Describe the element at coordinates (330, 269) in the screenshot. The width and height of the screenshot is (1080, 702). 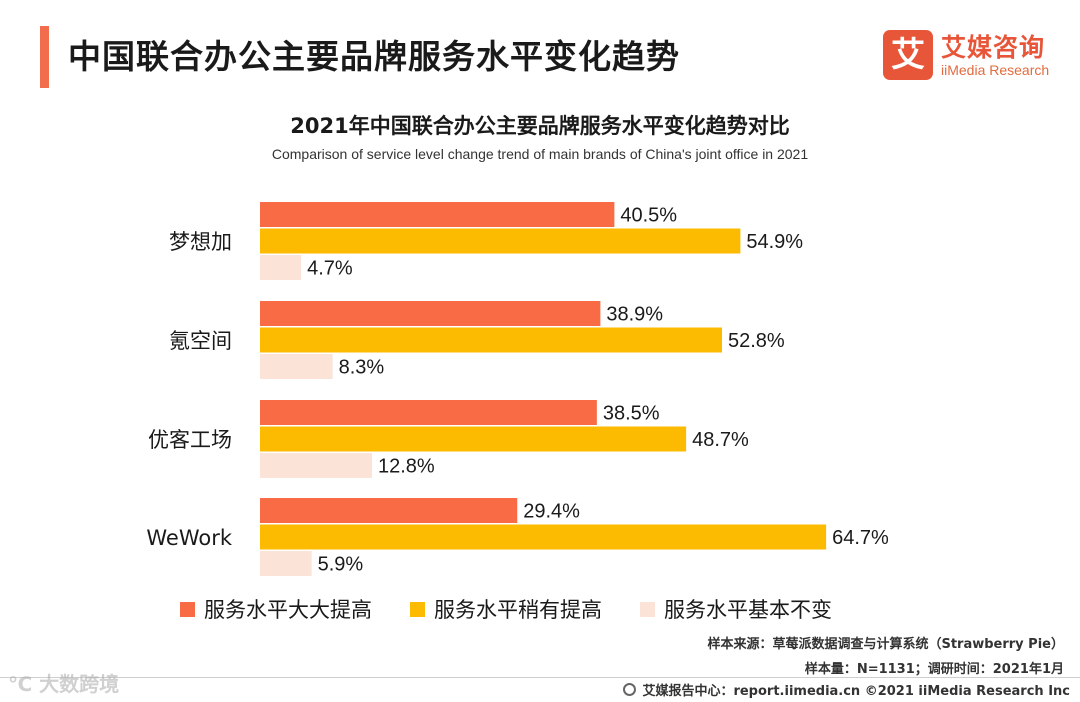
I see `data-label: 4.7%` at that location.